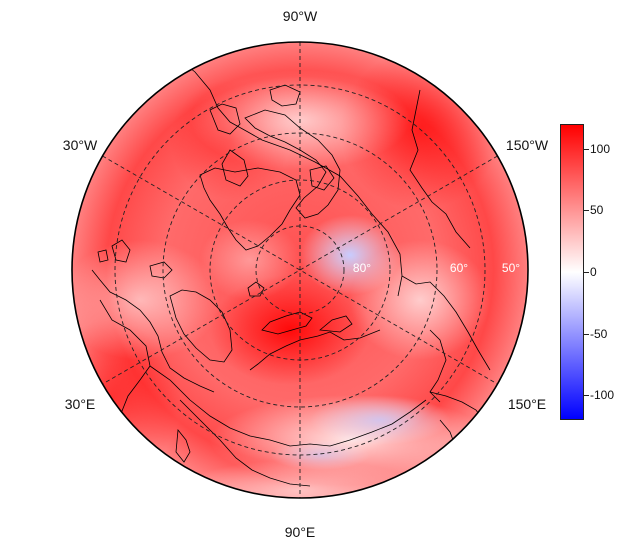  Describe the element at coordinates (599, 333) in the screenshot. I see `colorbar-tick-label: -50` at that location.